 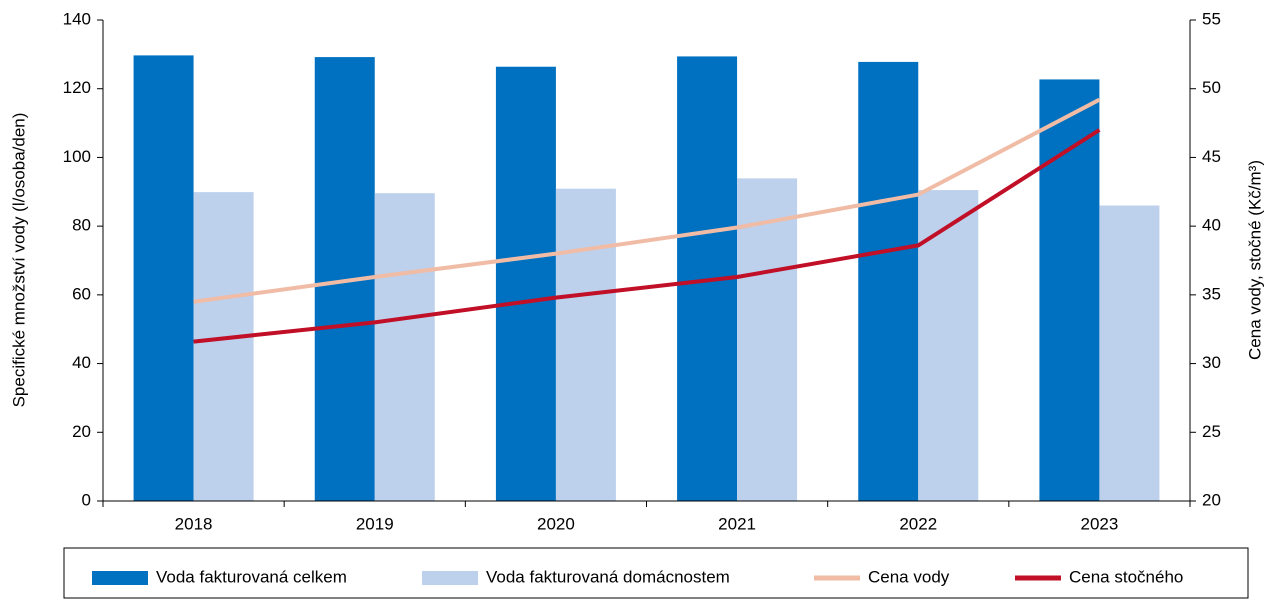 What do you see at coordinates (81, 225) in the screenshot?
I see `y-tick-label: 80` at bounding box center [81, 225].